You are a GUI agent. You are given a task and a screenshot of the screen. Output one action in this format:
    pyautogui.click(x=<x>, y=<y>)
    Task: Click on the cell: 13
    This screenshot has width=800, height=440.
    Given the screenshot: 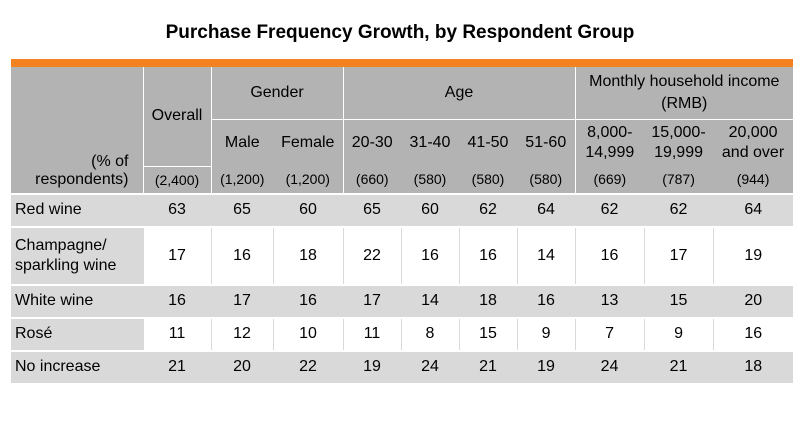 What is the action you would take?
    pyautogui.click(x=609, y=301)
    